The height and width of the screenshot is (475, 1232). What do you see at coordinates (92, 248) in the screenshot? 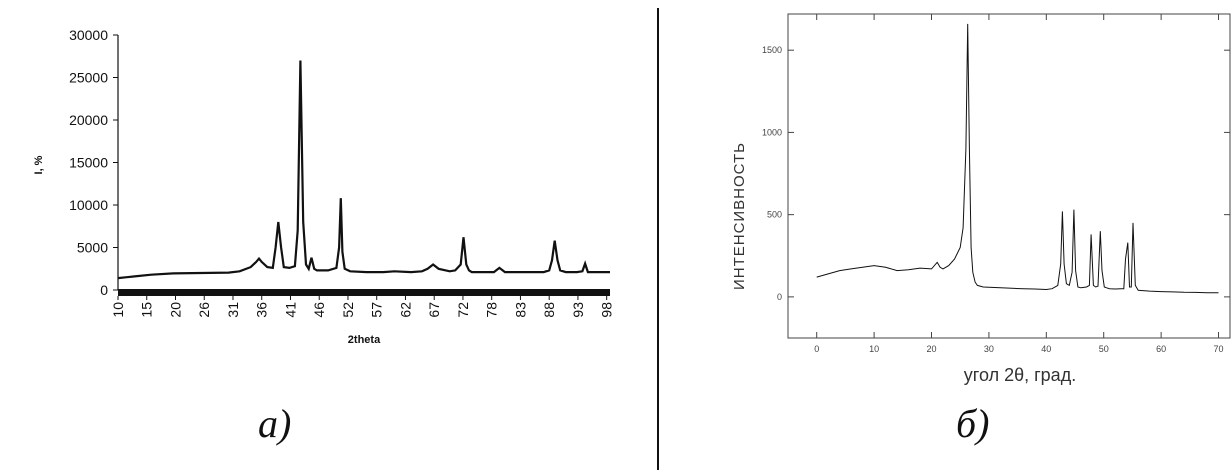
I see `chart-a-y-tick-label: 5000` at bounding box center [92, 248].